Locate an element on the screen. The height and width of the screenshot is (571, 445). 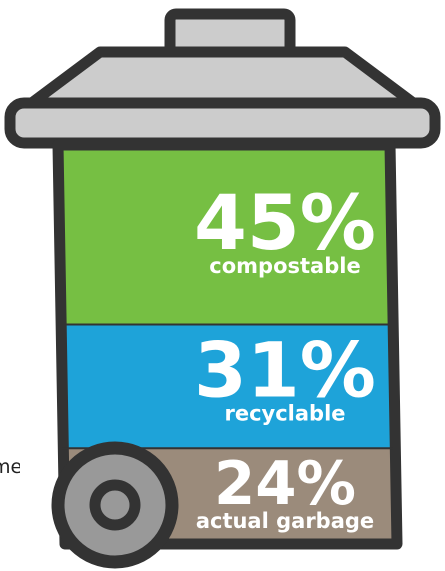
wheel-icon is located at coordinates (115, 505).